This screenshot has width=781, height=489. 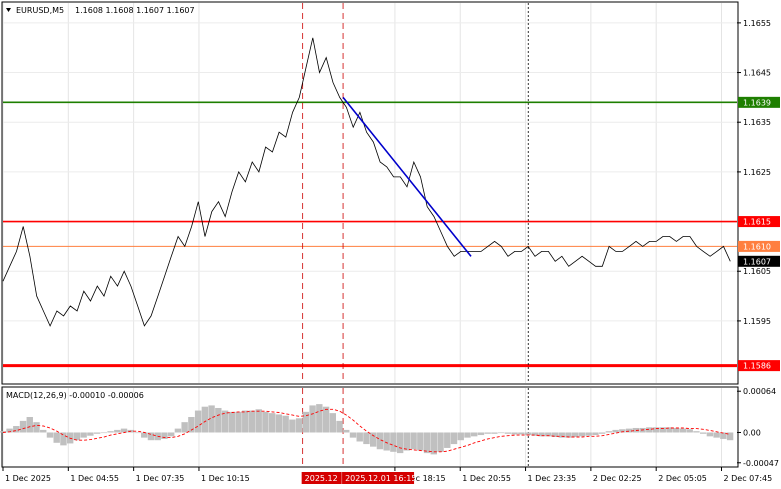 I want to click on macd-tick-label: 0.00, so click(x=752, y=432).